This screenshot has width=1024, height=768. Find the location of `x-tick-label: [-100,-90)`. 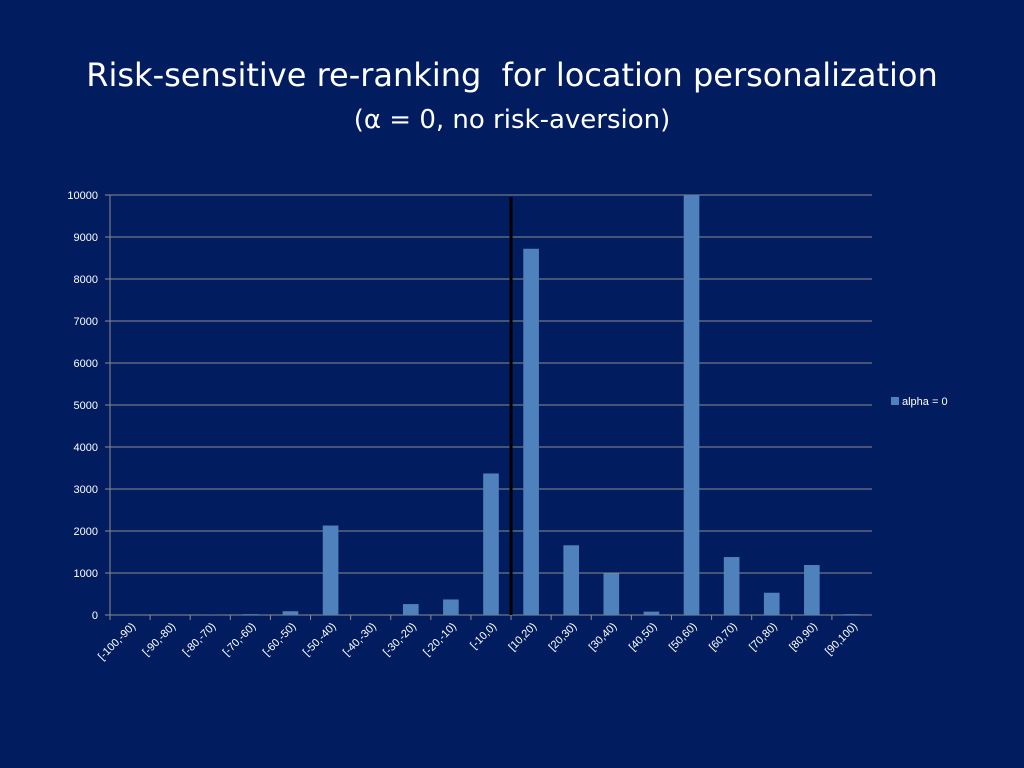

x-tick-label: [-100,-90) is located at coordinates (117, 642).